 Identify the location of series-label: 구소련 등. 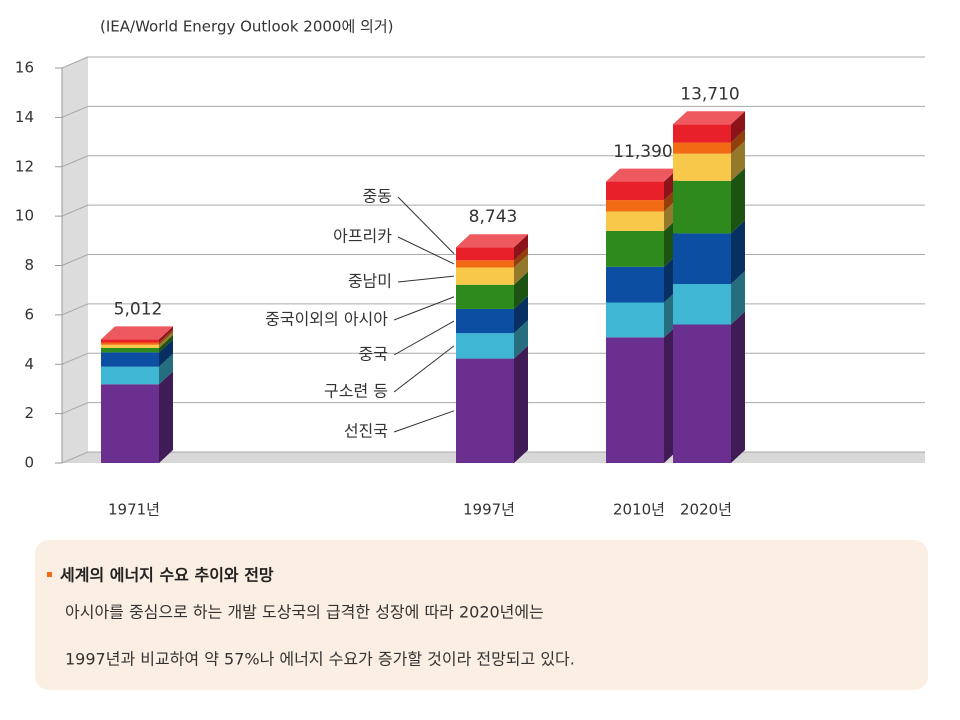
(356, 391).